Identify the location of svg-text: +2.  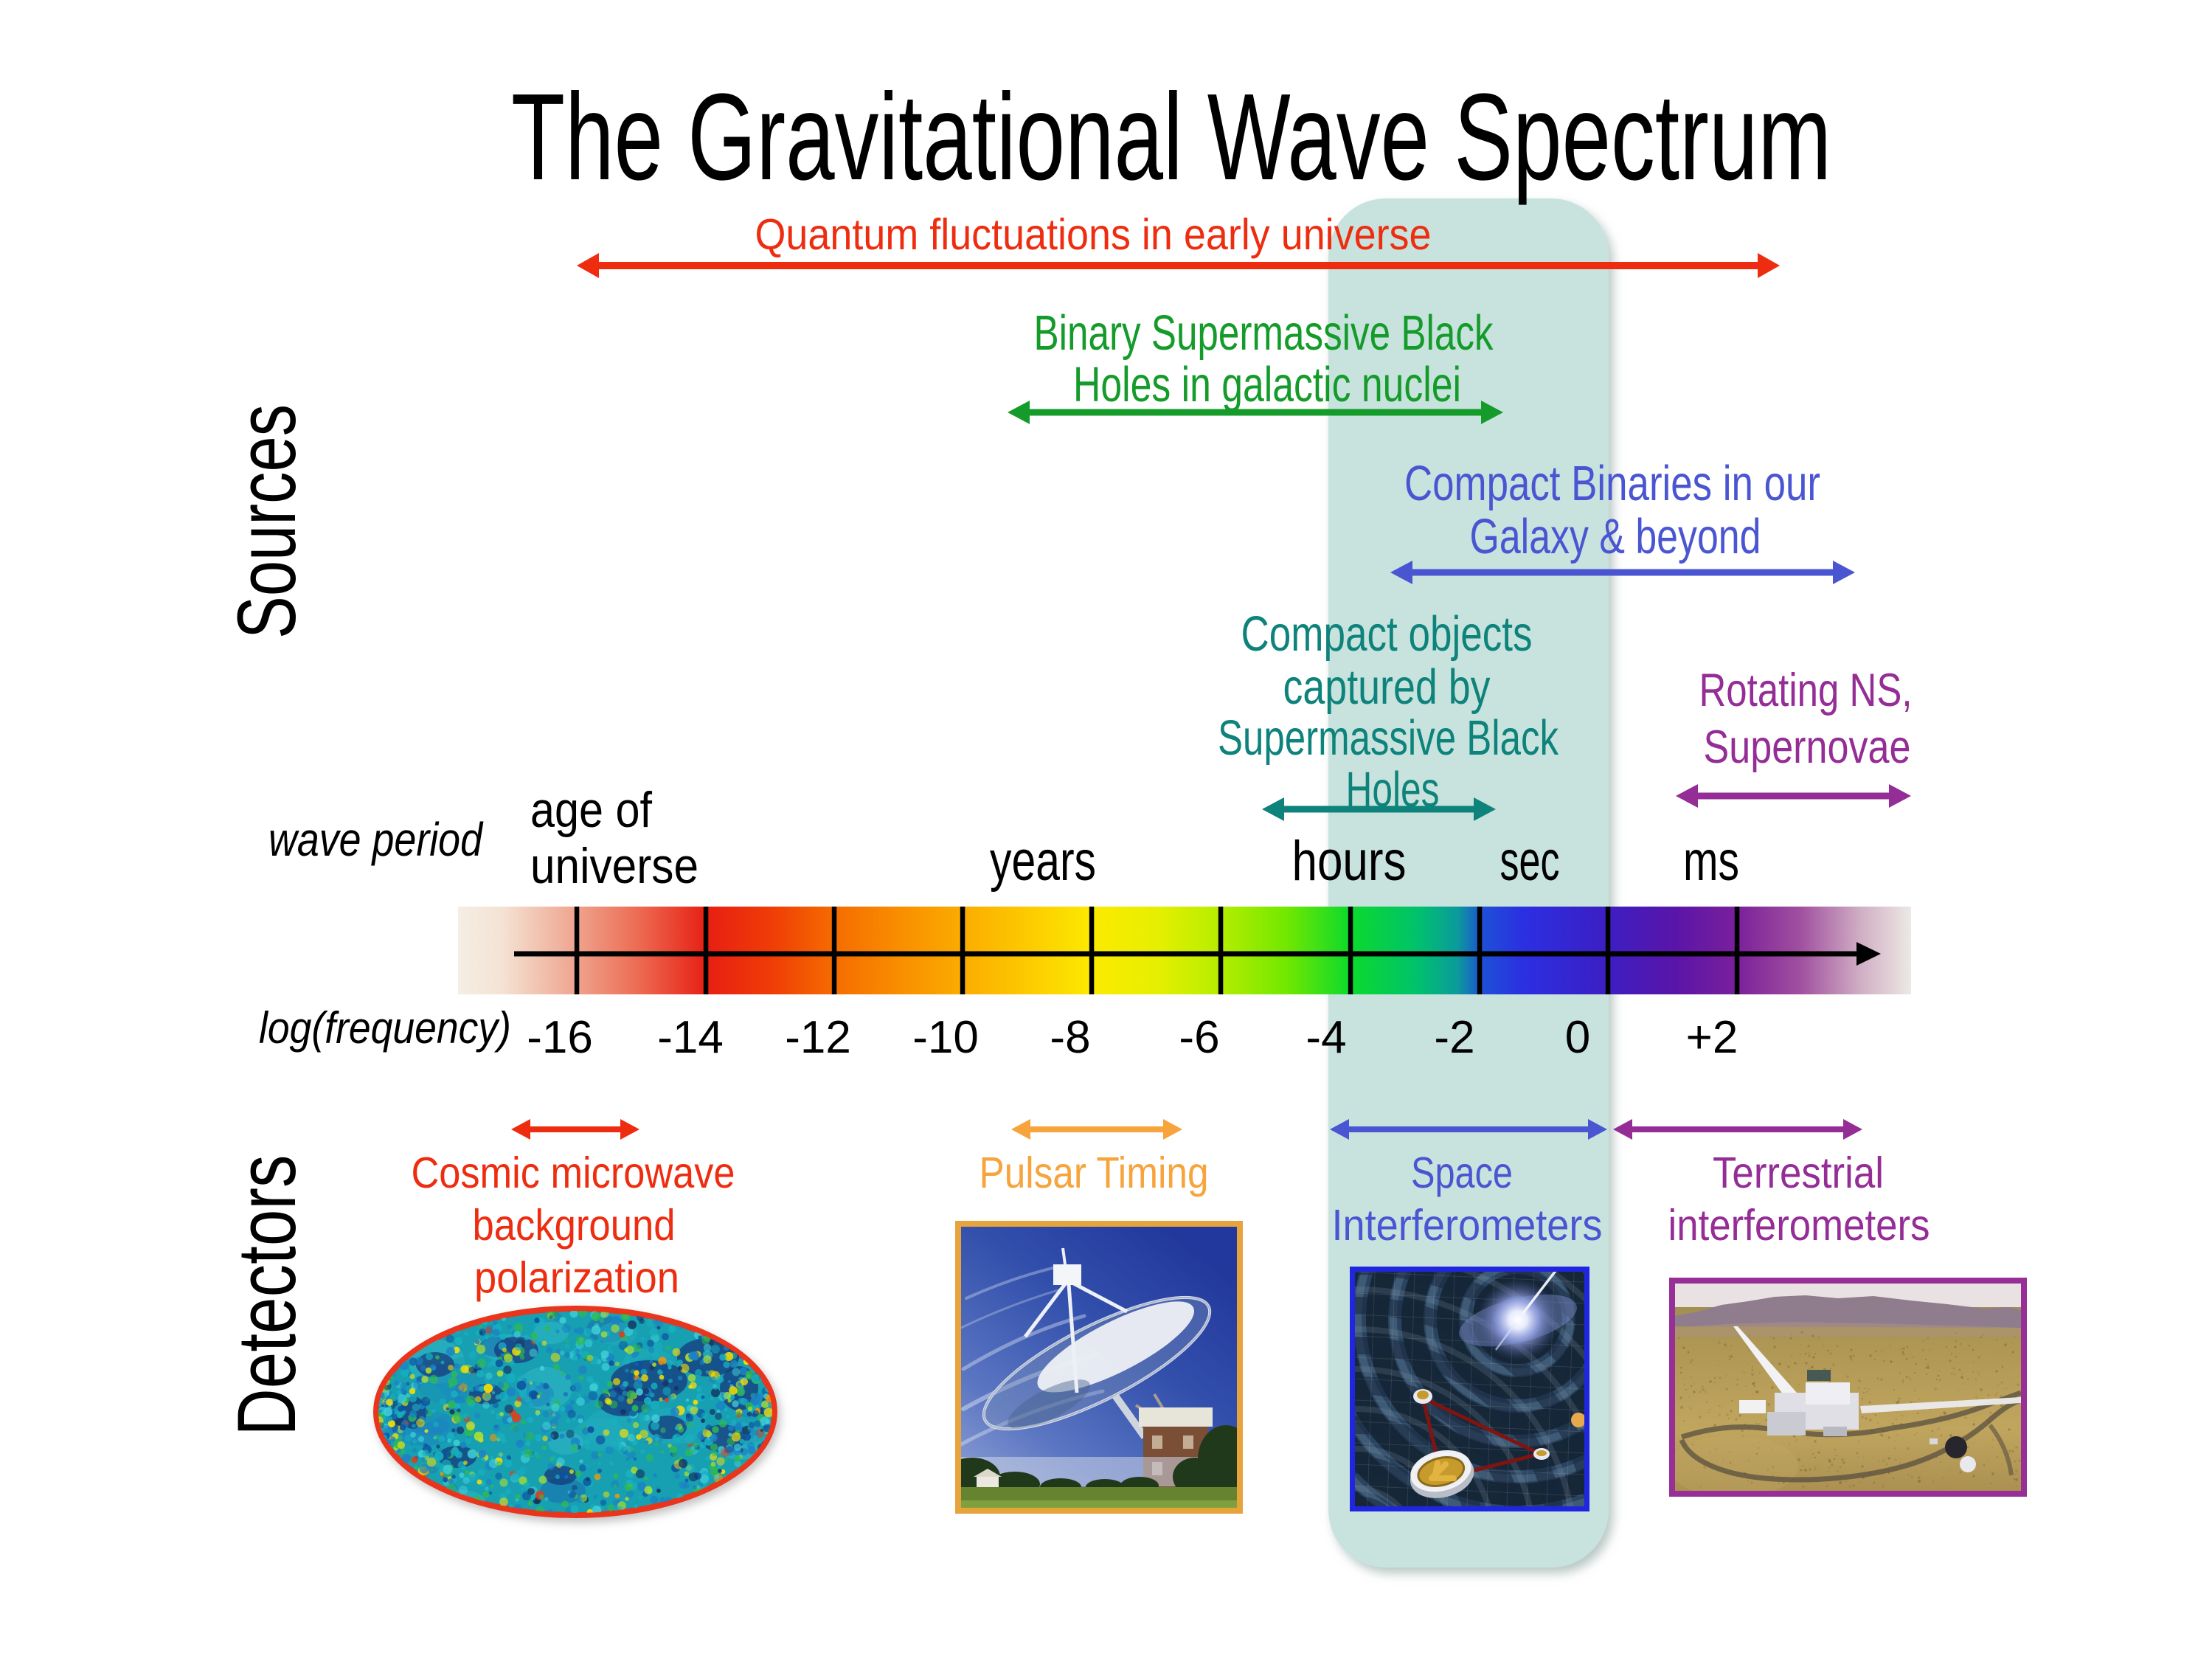
(1712, 1037).